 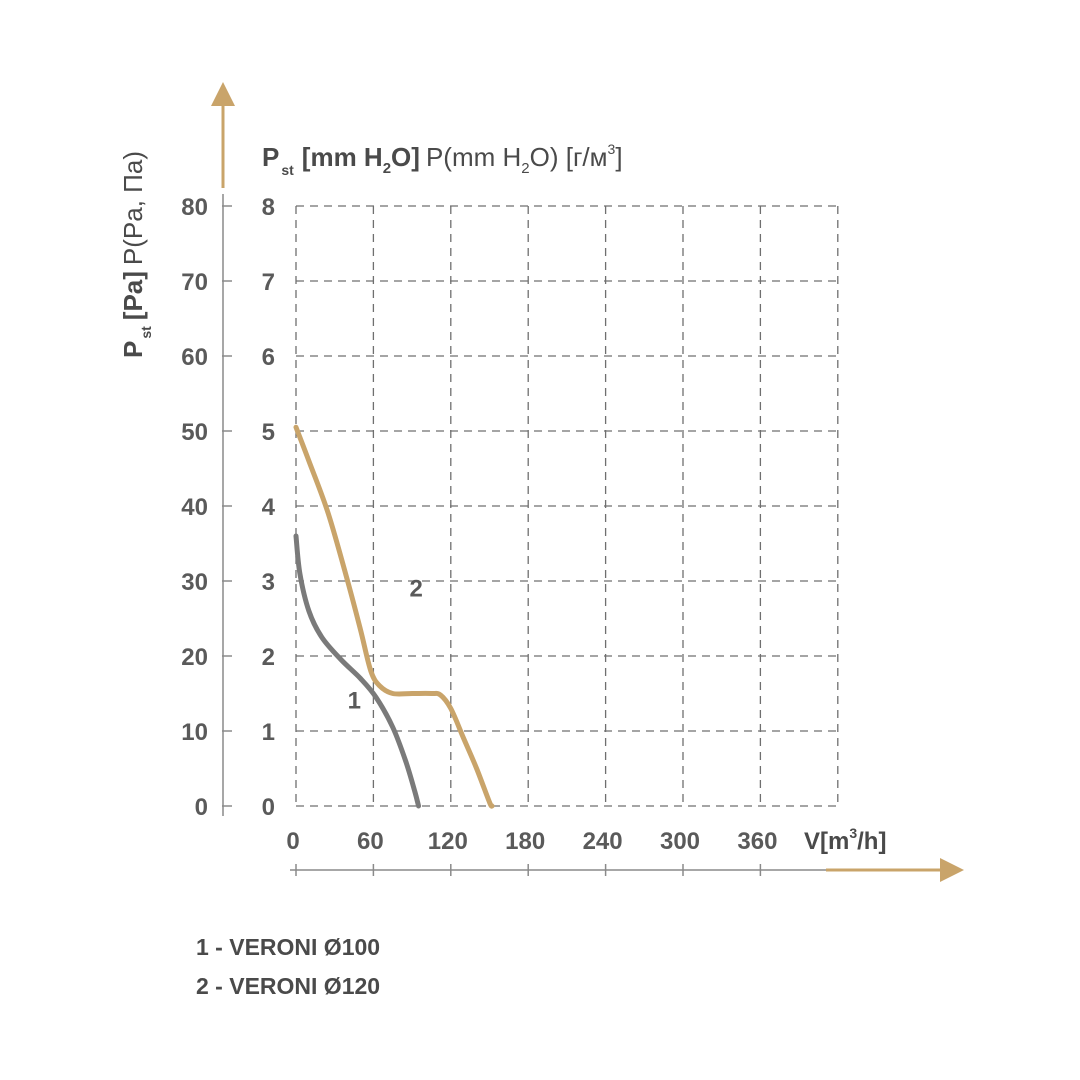 I want to click on x-tick-label: 60, so click(x=370, y=841).